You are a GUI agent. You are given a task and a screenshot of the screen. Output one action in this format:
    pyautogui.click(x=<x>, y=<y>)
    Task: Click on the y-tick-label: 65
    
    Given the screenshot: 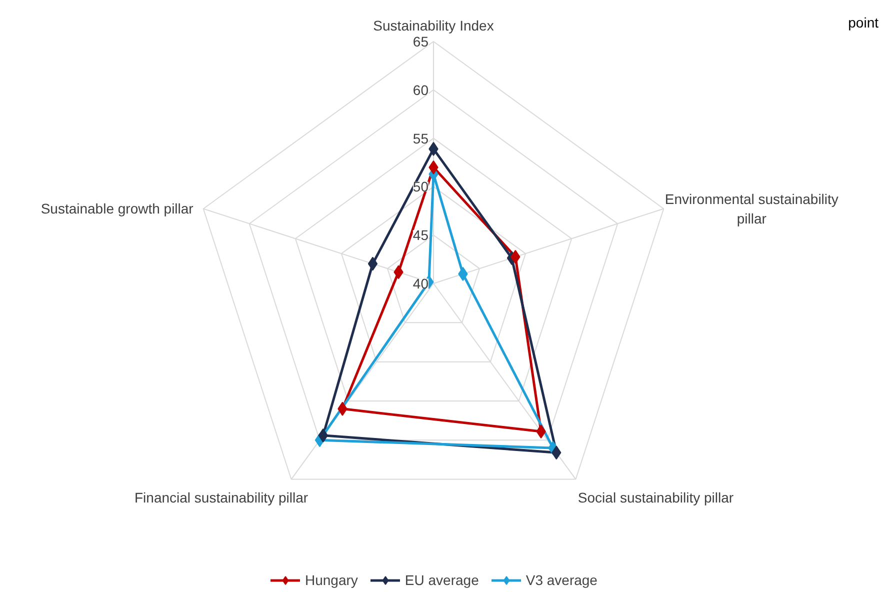 What is the action you would take?
    pyautogui.click(x=420, y=42)
    